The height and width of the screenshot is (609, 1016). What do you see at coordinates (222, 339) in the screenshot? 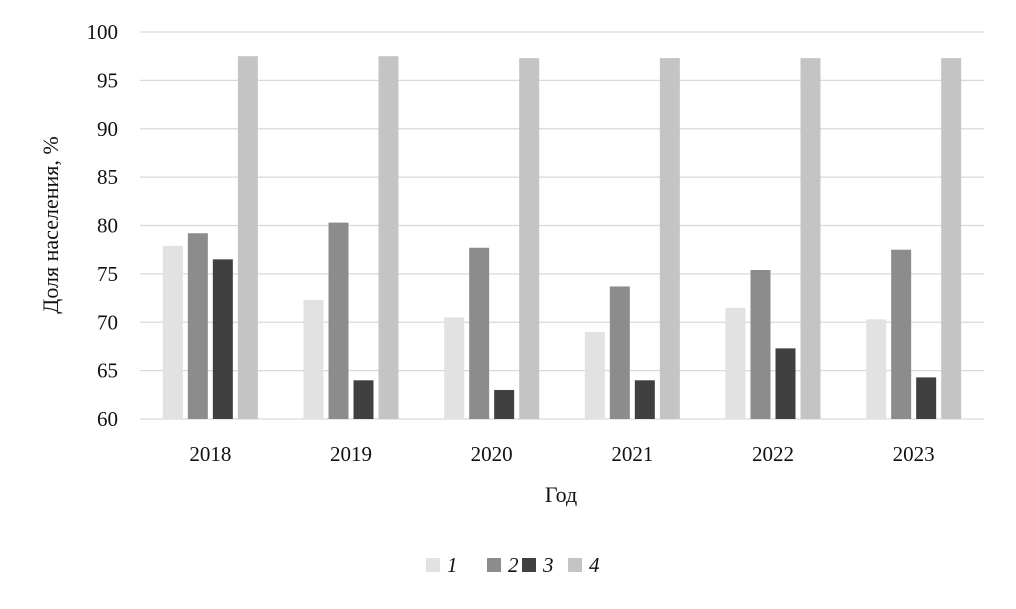
I see `bar-series-3-2018` at bounding box center [222, 339].